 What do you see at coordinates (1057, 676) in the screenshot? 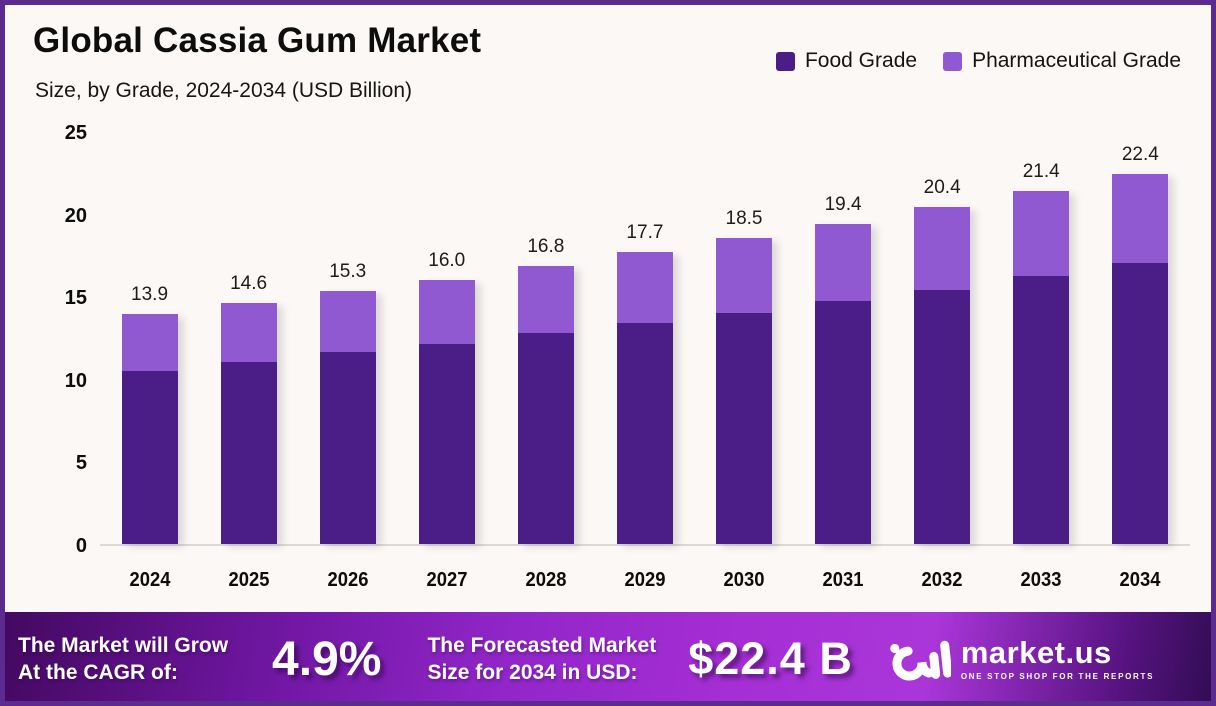
I see `brand-tagline: ONE STOP SHOP FOR THE REPORTS` at bounding box center [1057, 676].